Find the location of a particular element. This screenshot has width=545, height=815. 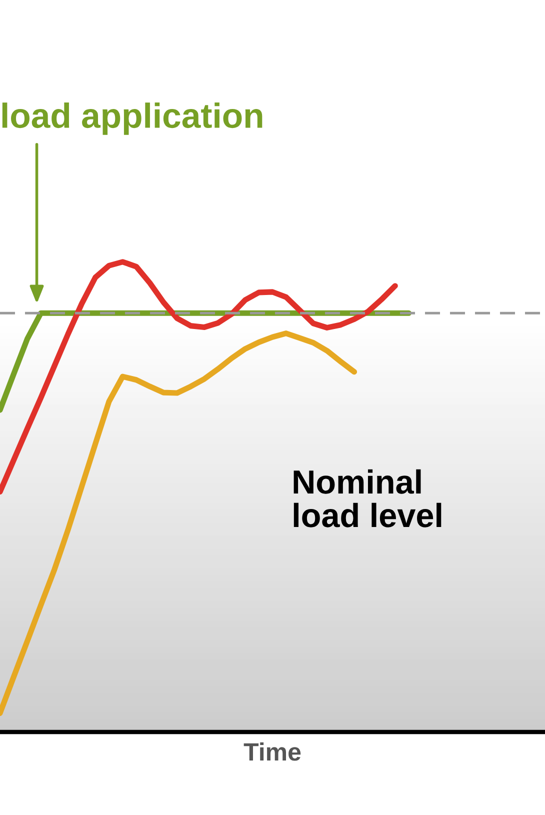

annotation: Nominal load level is located at coordinates (368, 498).